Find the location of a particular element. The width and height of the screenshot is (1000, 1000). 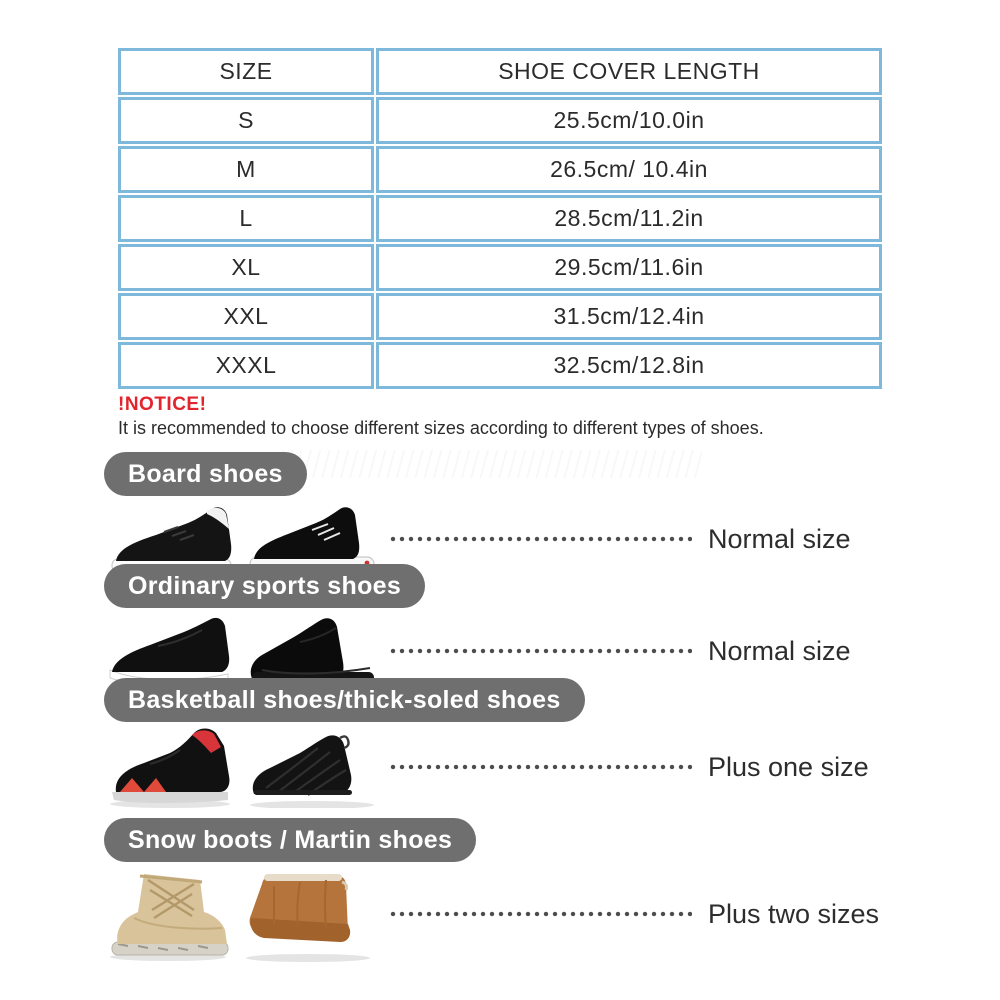

section-sports-shoes: Ordinary sports shoes Normal size is located at coordinates (499, 627).